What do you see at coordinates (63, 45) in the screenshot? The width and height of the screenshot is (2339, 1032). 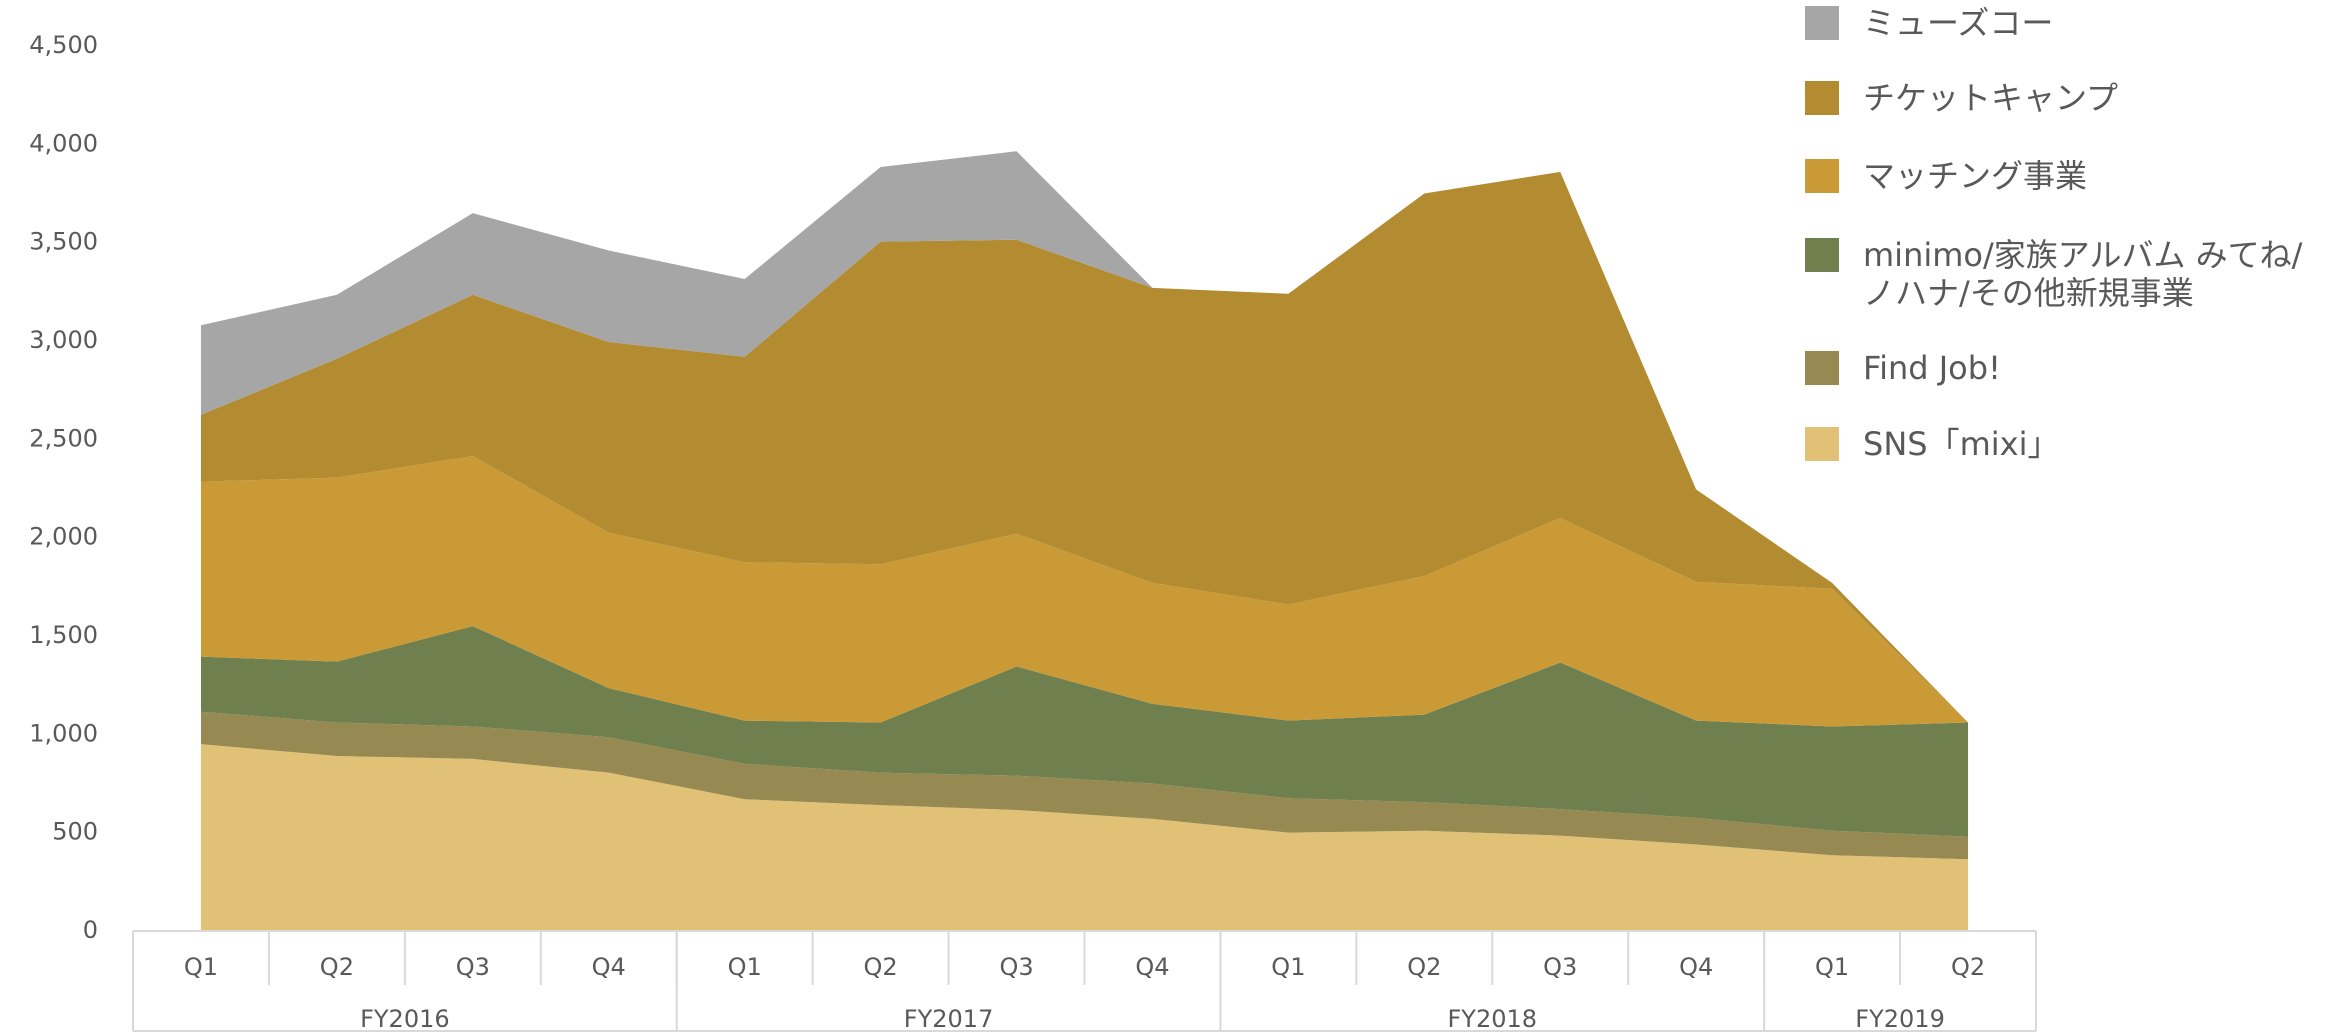 I see `y-tick-label: 4,500` at bounding box center [63, 45].